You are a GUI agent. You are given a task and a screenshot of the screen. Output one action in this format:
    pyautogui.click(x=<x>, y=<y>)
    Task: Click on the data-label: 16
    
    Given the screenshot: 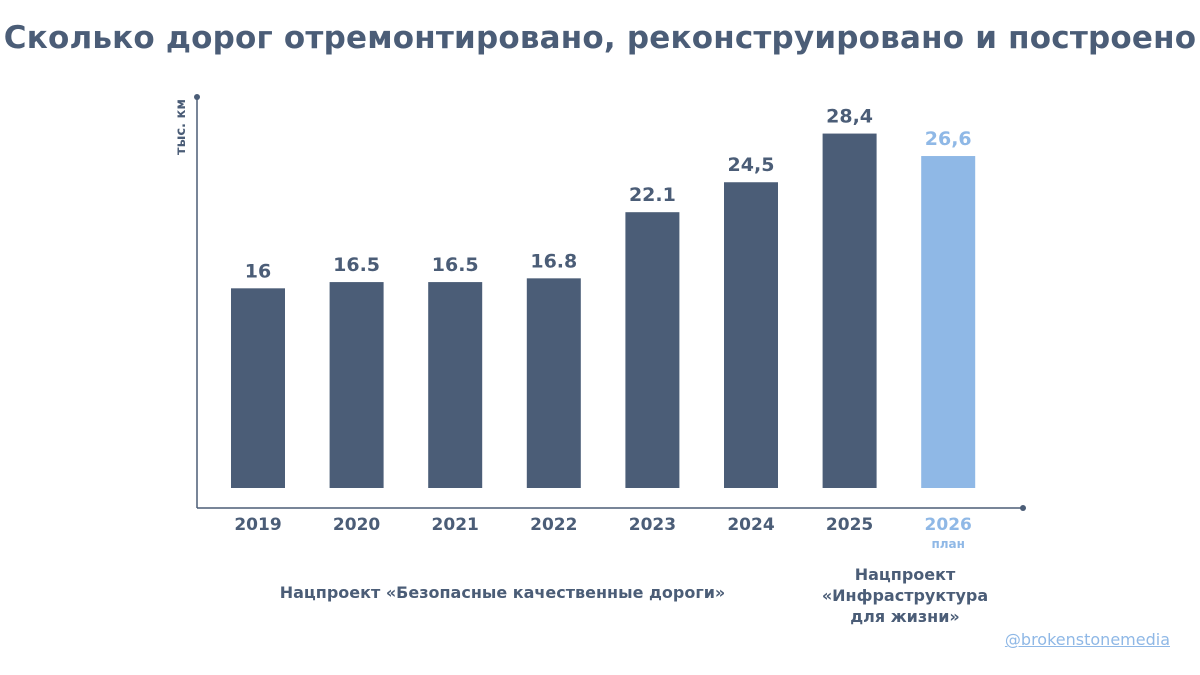 What is the action you would take?
    pyautogui.click(x=258, y=271)
    